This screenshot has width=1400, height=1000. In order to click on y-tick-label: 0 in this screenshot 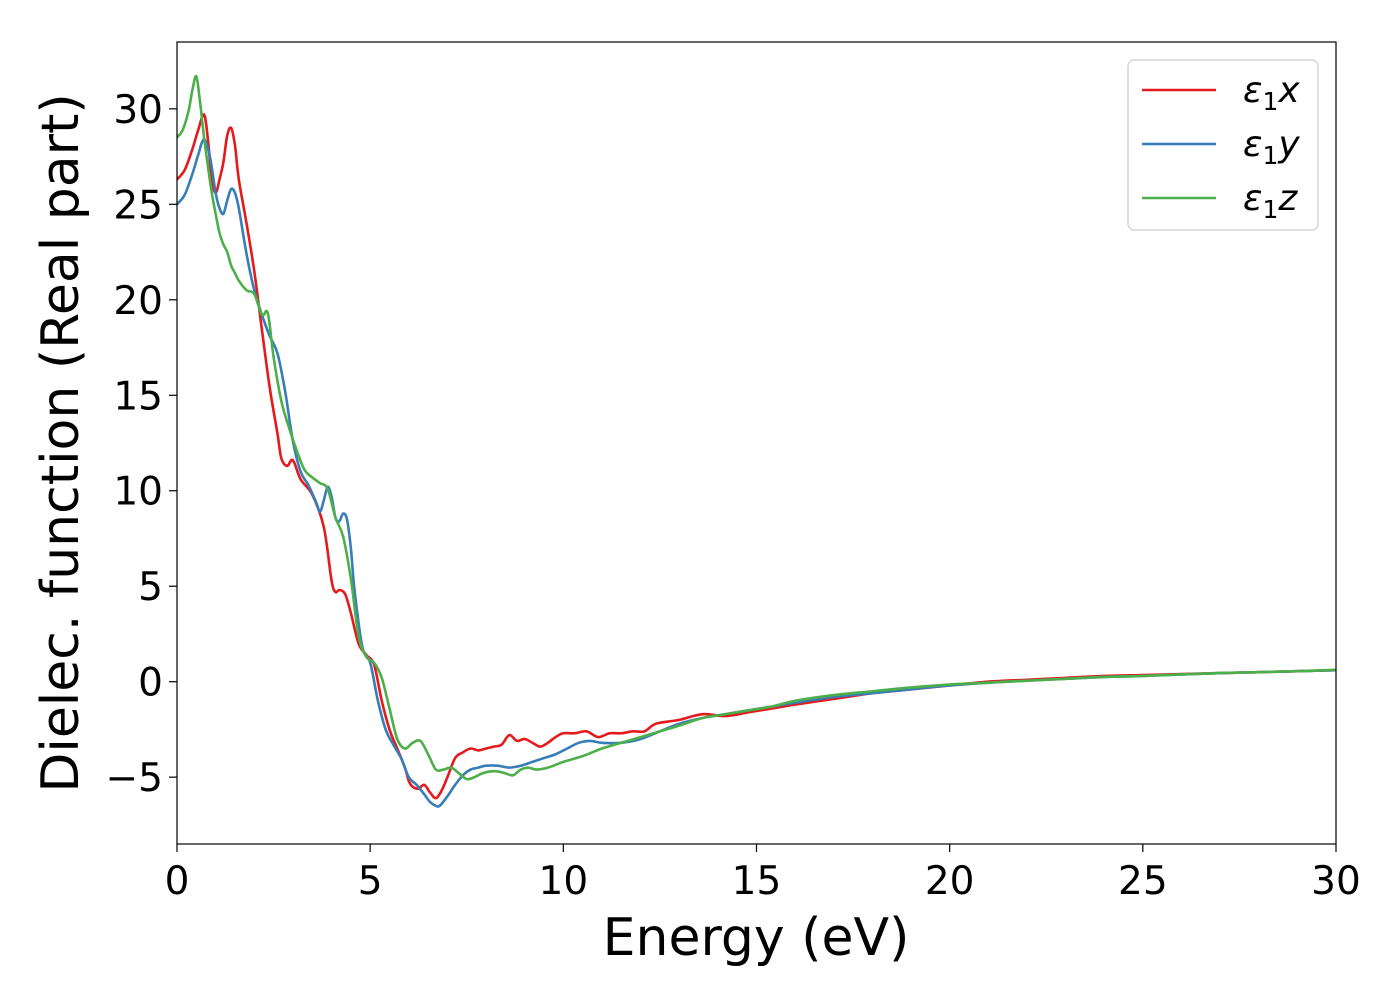, I will do `click(150, 683)`.